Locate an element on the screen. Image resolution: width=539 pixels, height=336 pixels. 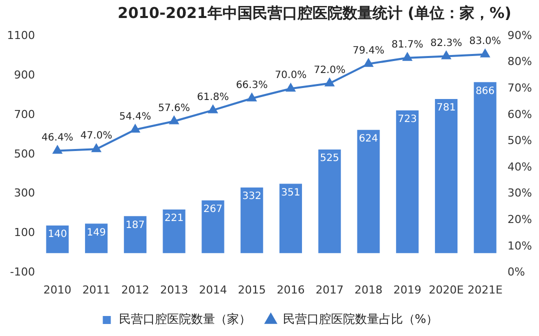
x-tick-label: 2019 is located at coordinates (407, 289).